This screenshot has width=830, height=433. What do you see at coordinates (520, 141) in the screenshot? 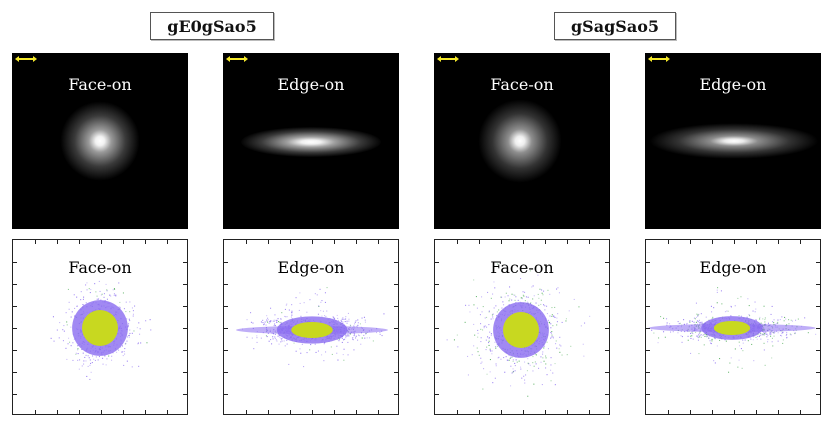
I see `galaxy-glow` at bounding box center [520, 141].